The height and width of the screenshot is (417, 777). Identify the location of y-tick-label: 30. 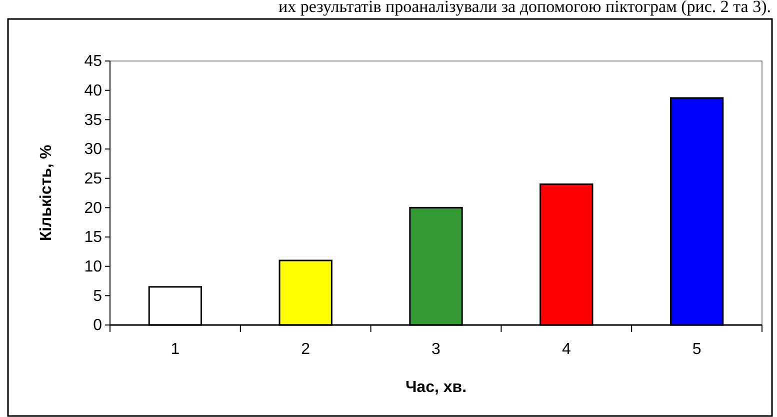
(93, 149).